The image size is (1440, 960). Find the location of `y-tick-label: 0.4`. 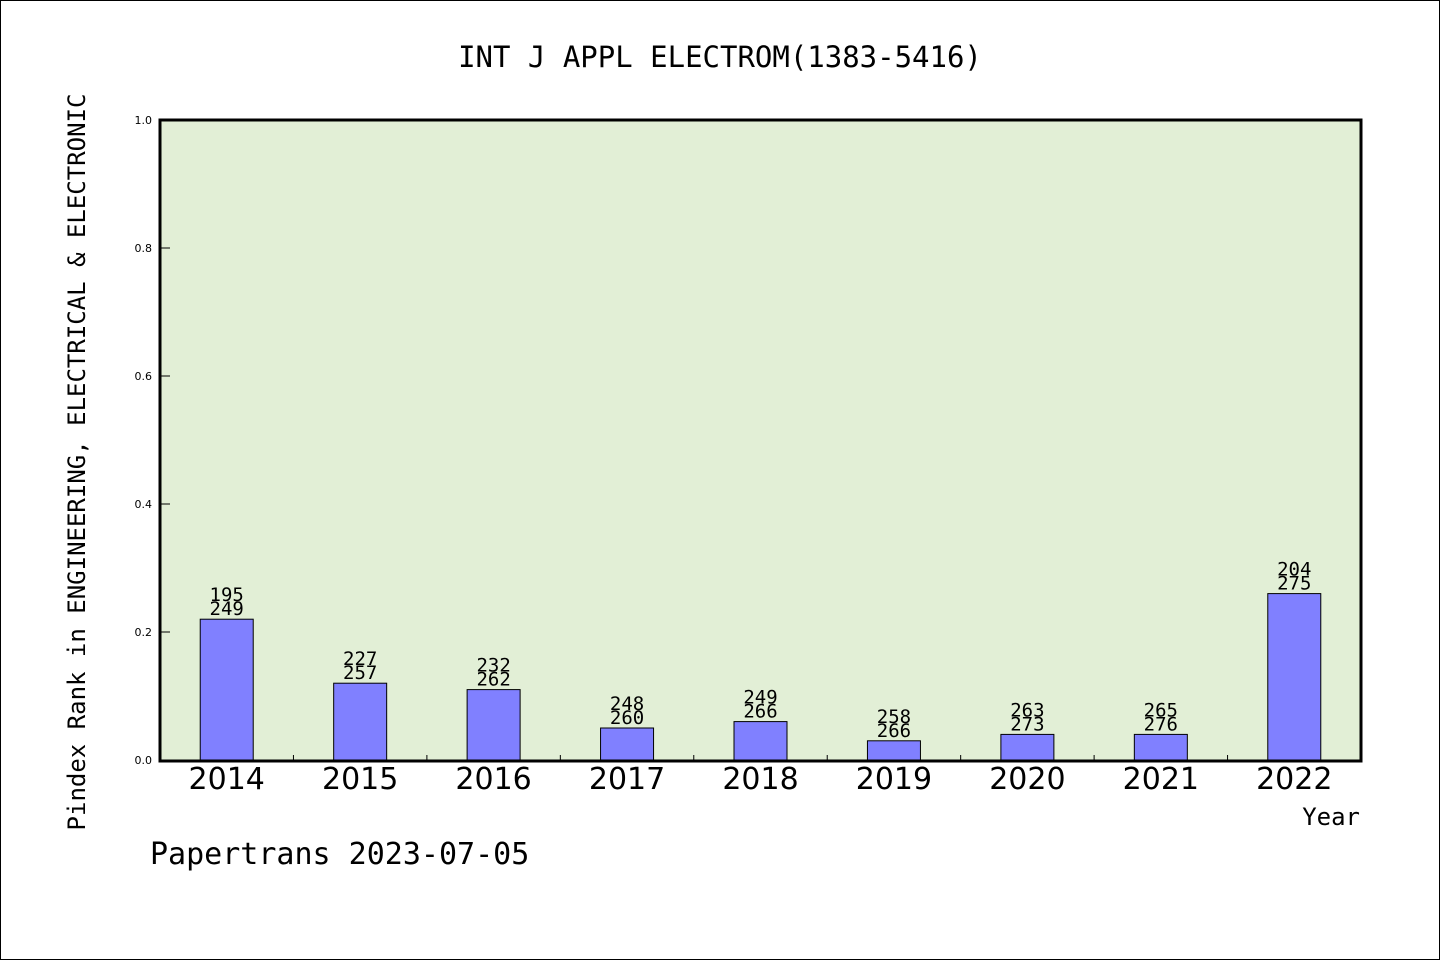

y-tick-label: 0.4 is located at coordinates (144, 504).